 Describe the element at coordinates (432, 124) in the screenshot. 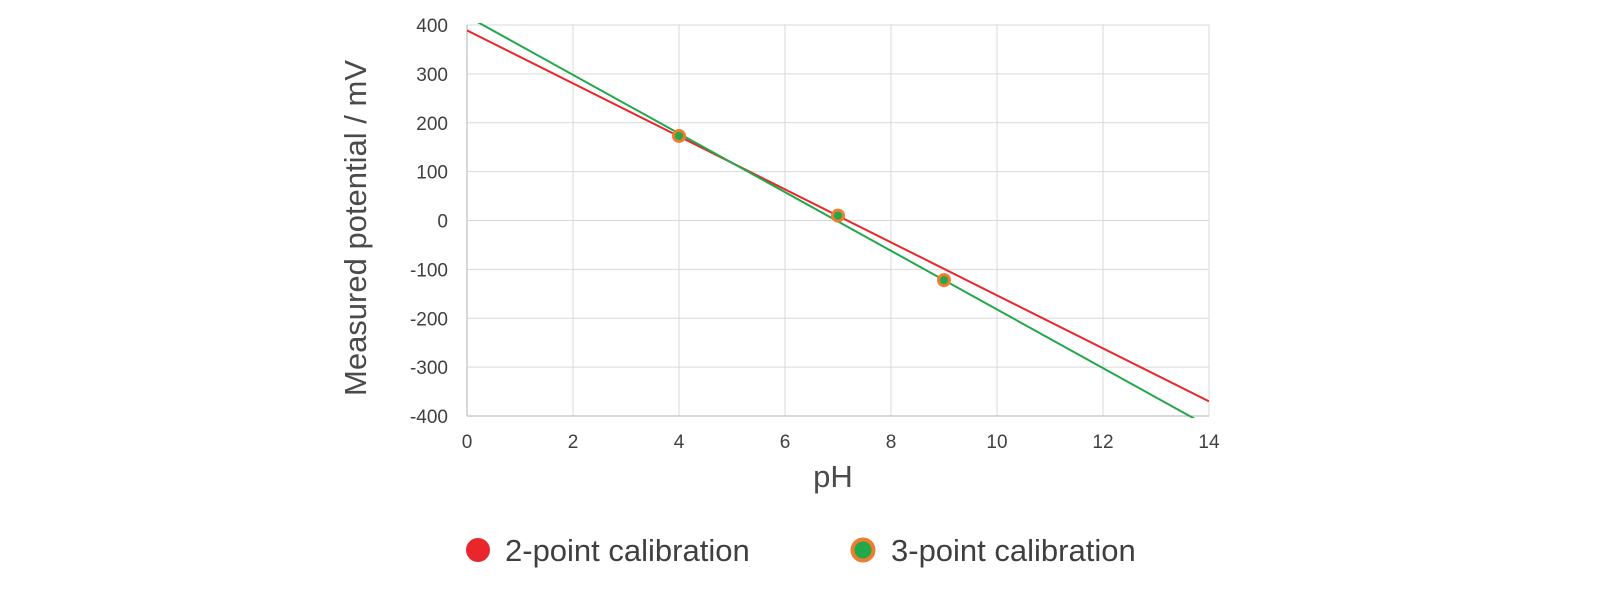

I see `y-tick-label: 200` at that location.